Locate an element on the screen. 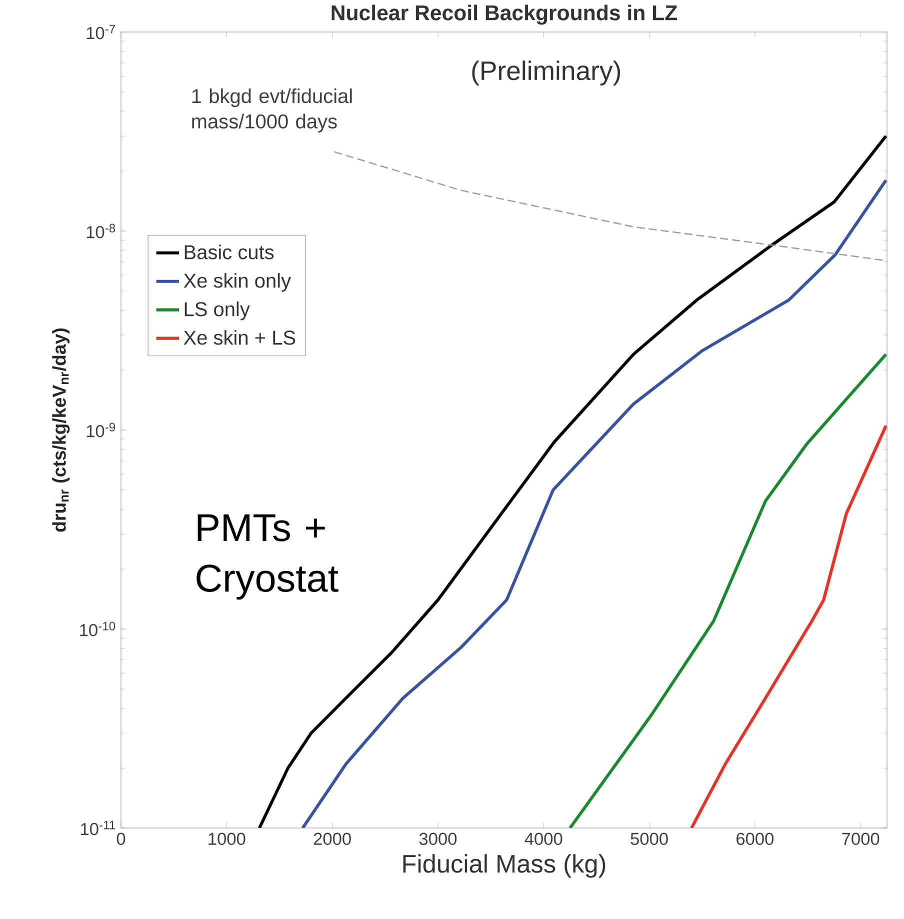  x-tick-label: 3000 is located at coordinates (438, 839).